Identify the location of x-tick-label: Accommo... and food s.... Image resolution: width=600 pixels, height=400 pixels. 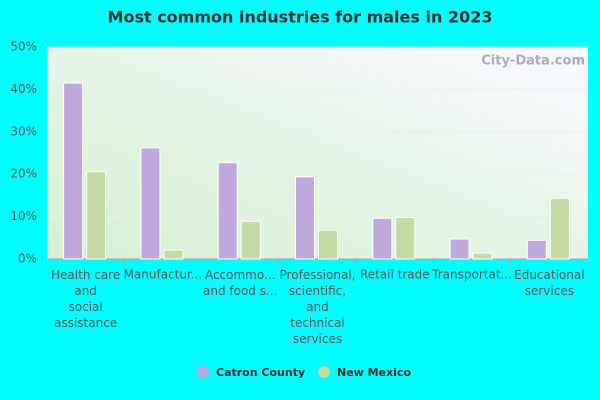
(240, 283).